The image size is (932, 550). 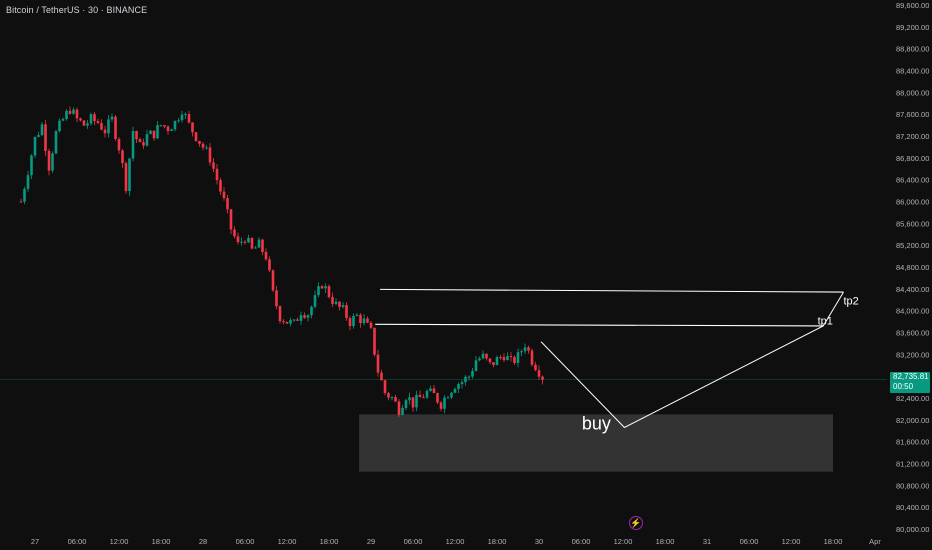 What do you see at coordinates (596, 443) in the screenshot?
I see `buy-zone` at bounding box center [596, 443].